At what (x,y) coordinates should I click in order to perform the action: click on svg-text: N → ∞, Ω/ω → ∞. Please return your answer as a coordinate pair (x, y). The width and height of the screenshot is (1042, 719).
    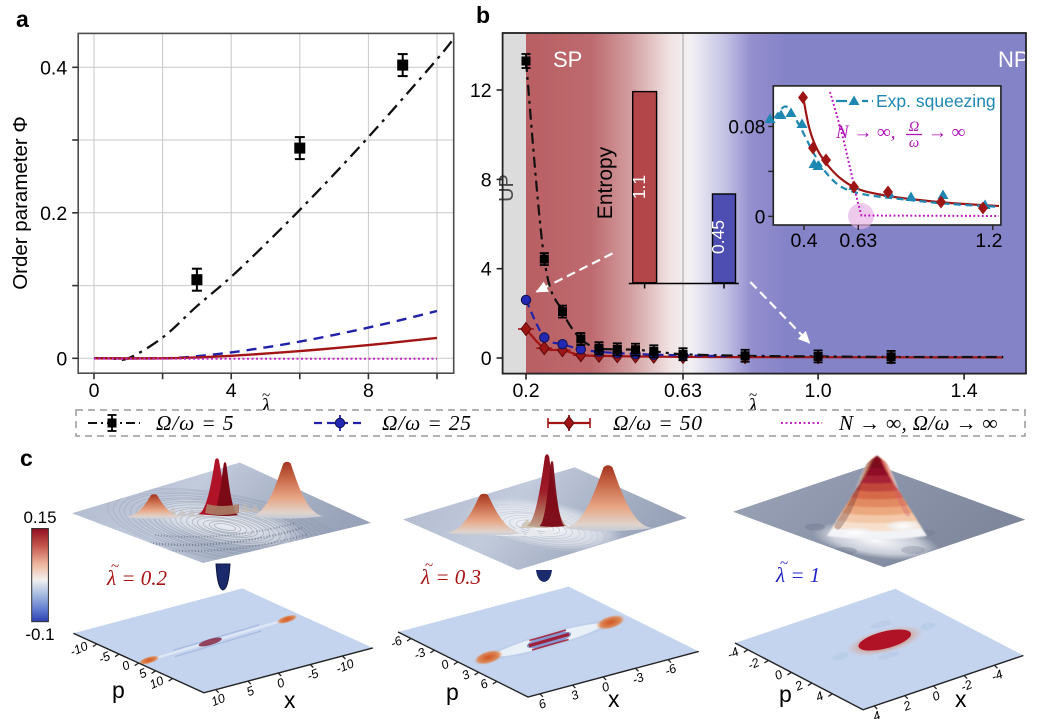
    Looking at the image, I should click on (918, 423).